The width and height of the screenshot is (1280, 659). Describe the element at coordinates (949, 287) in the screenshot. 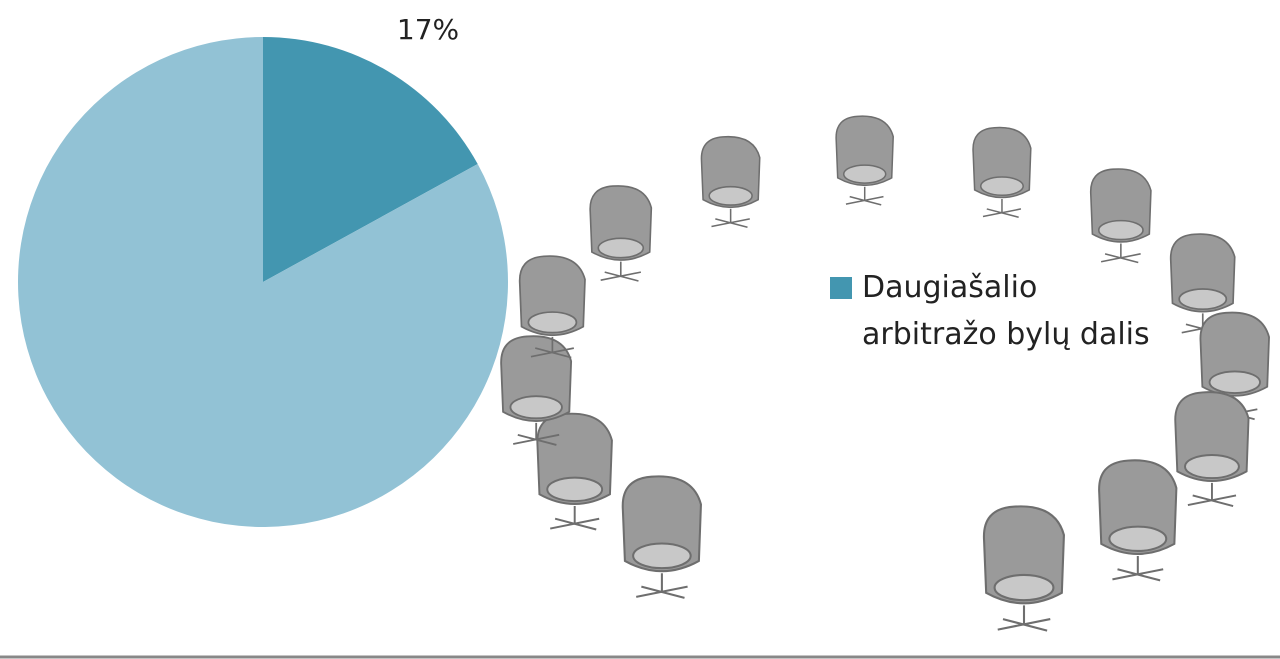

I see `legend-line: Daugiašalio` at that location.